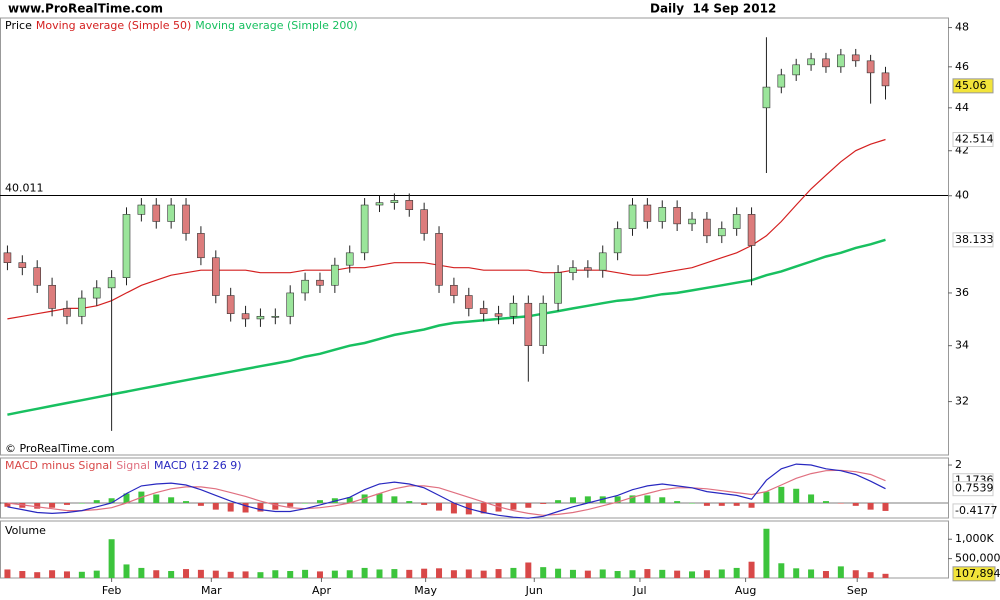 The height and width of the screenshot is (600, 1000). I want to click on macd-last-label: 0.7539, so click(974, 488).